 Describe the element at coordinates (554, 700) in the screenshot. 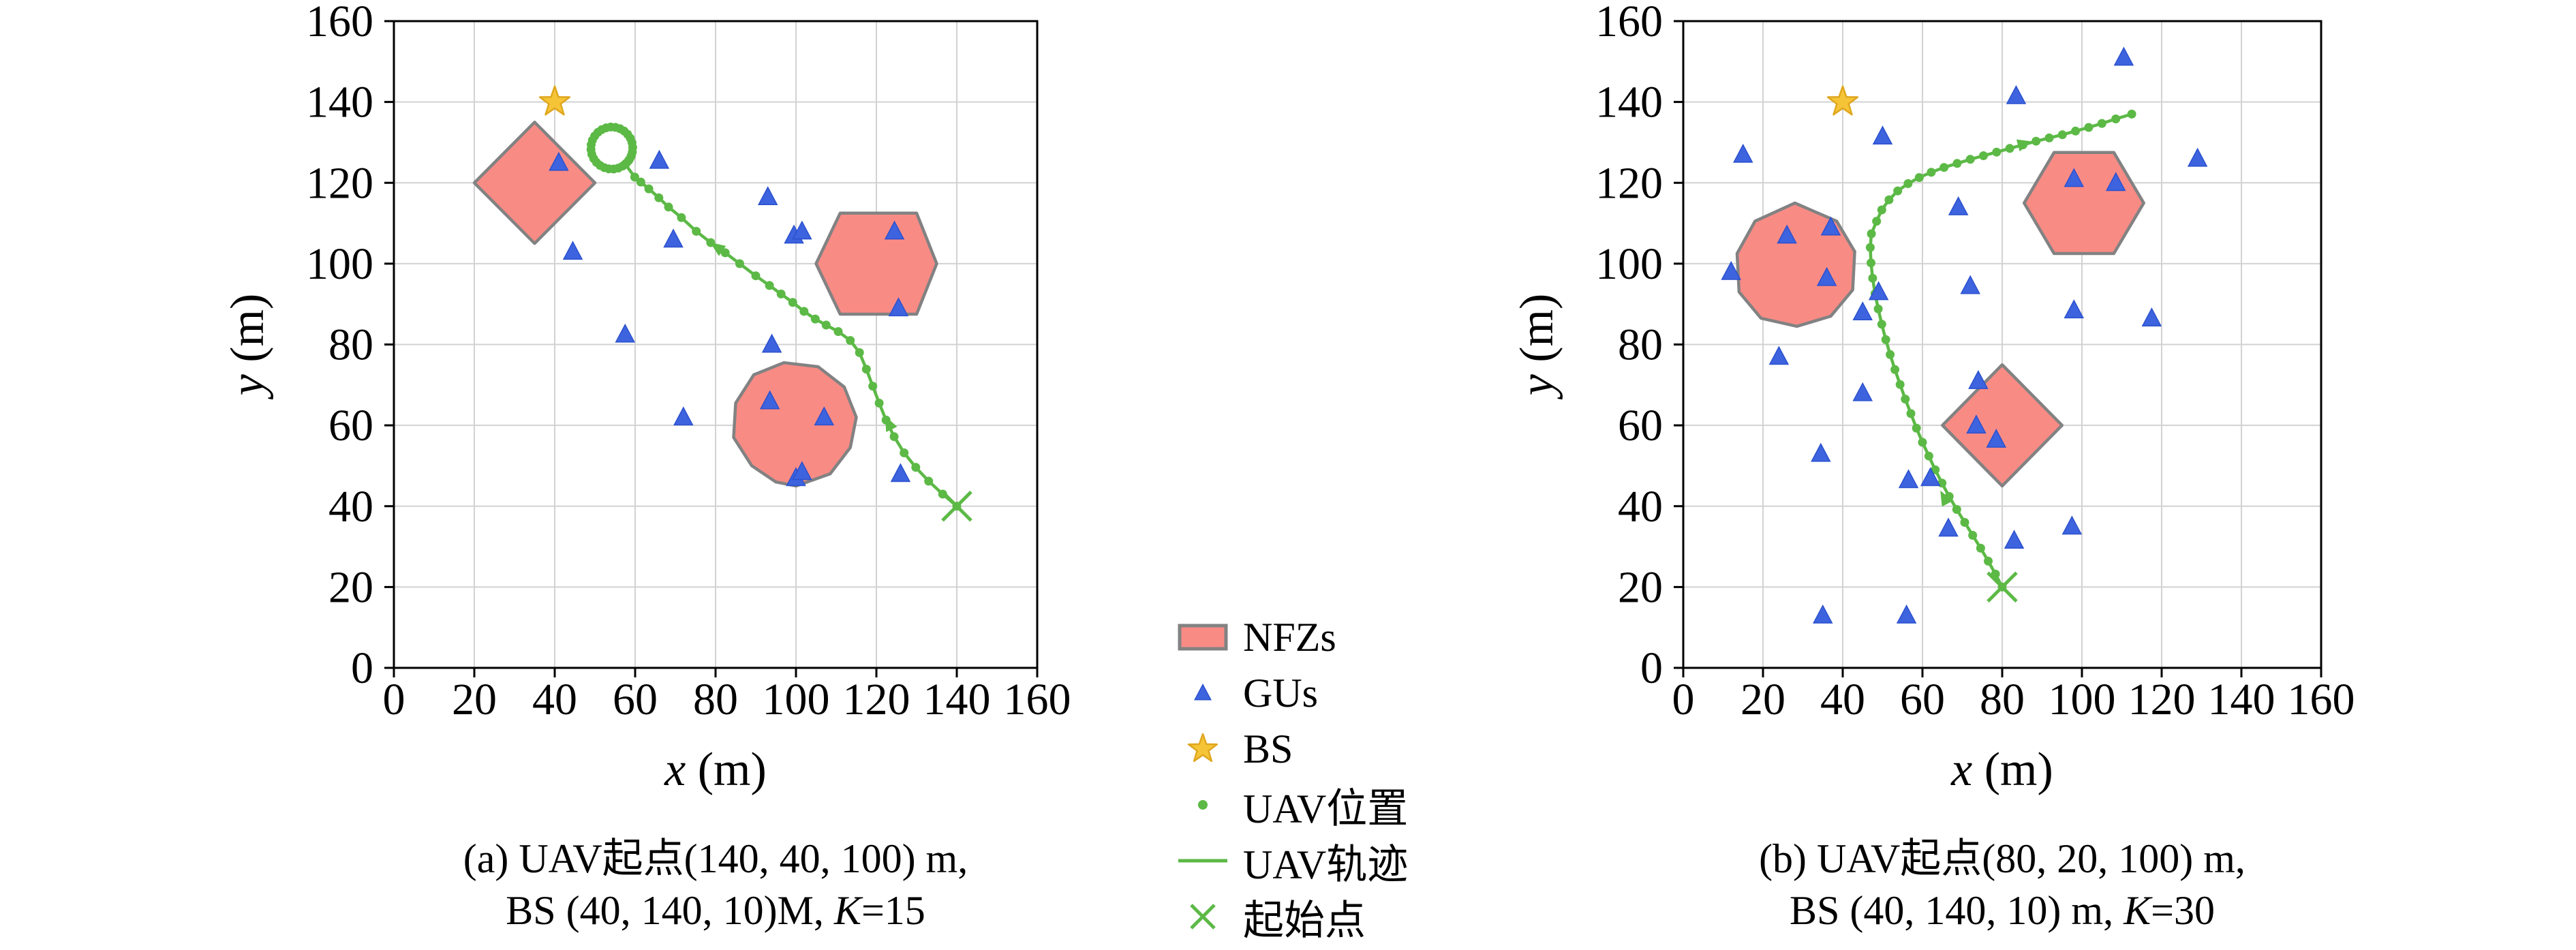

I see `x-tick-label: 40` at that location.